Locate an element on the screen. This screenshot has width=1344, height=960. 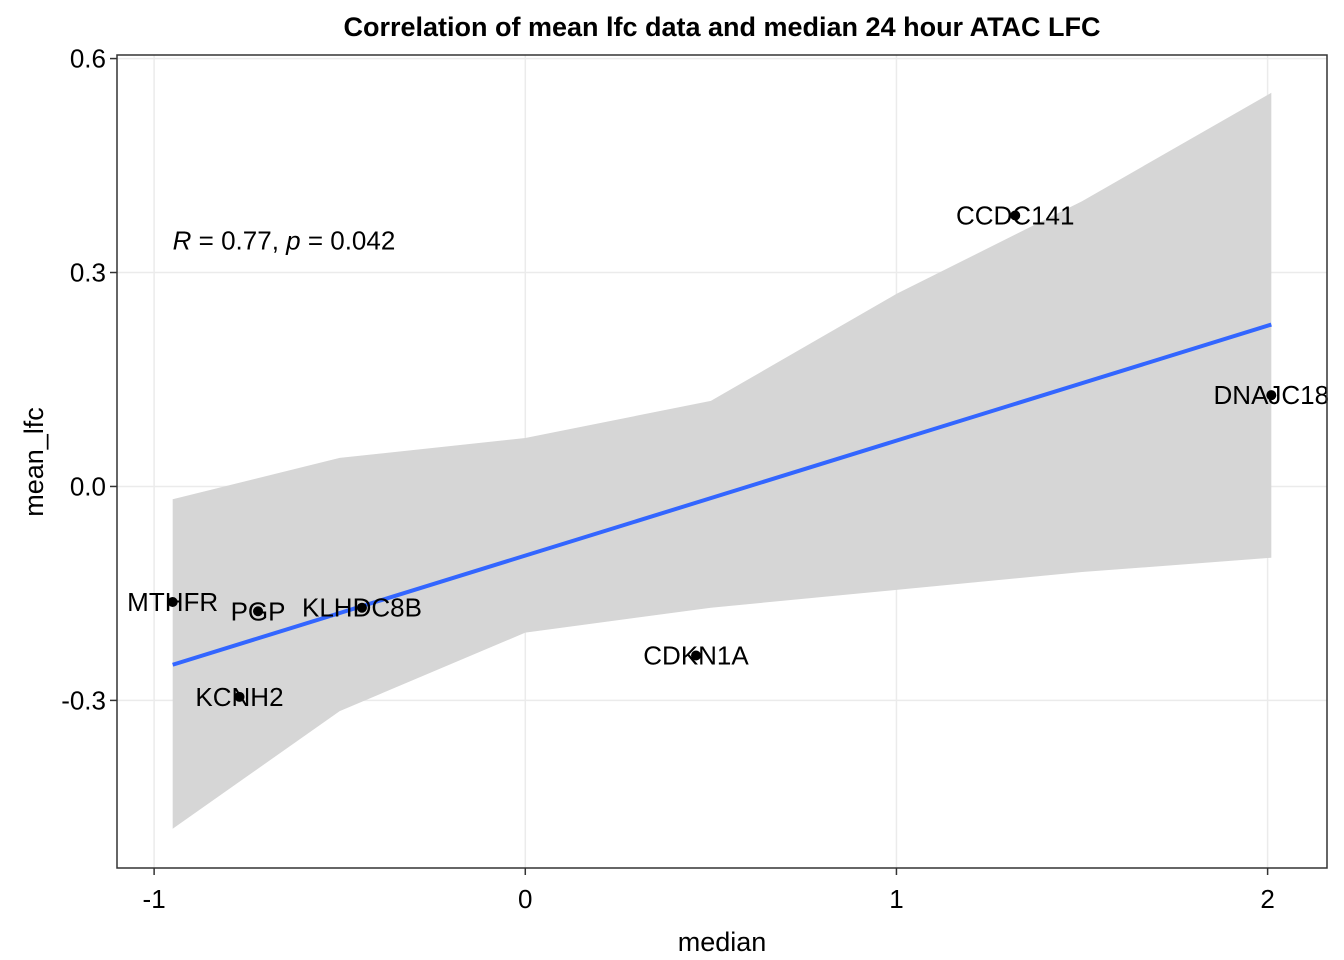
point-label: PGP is located at coordinates (258, 611).